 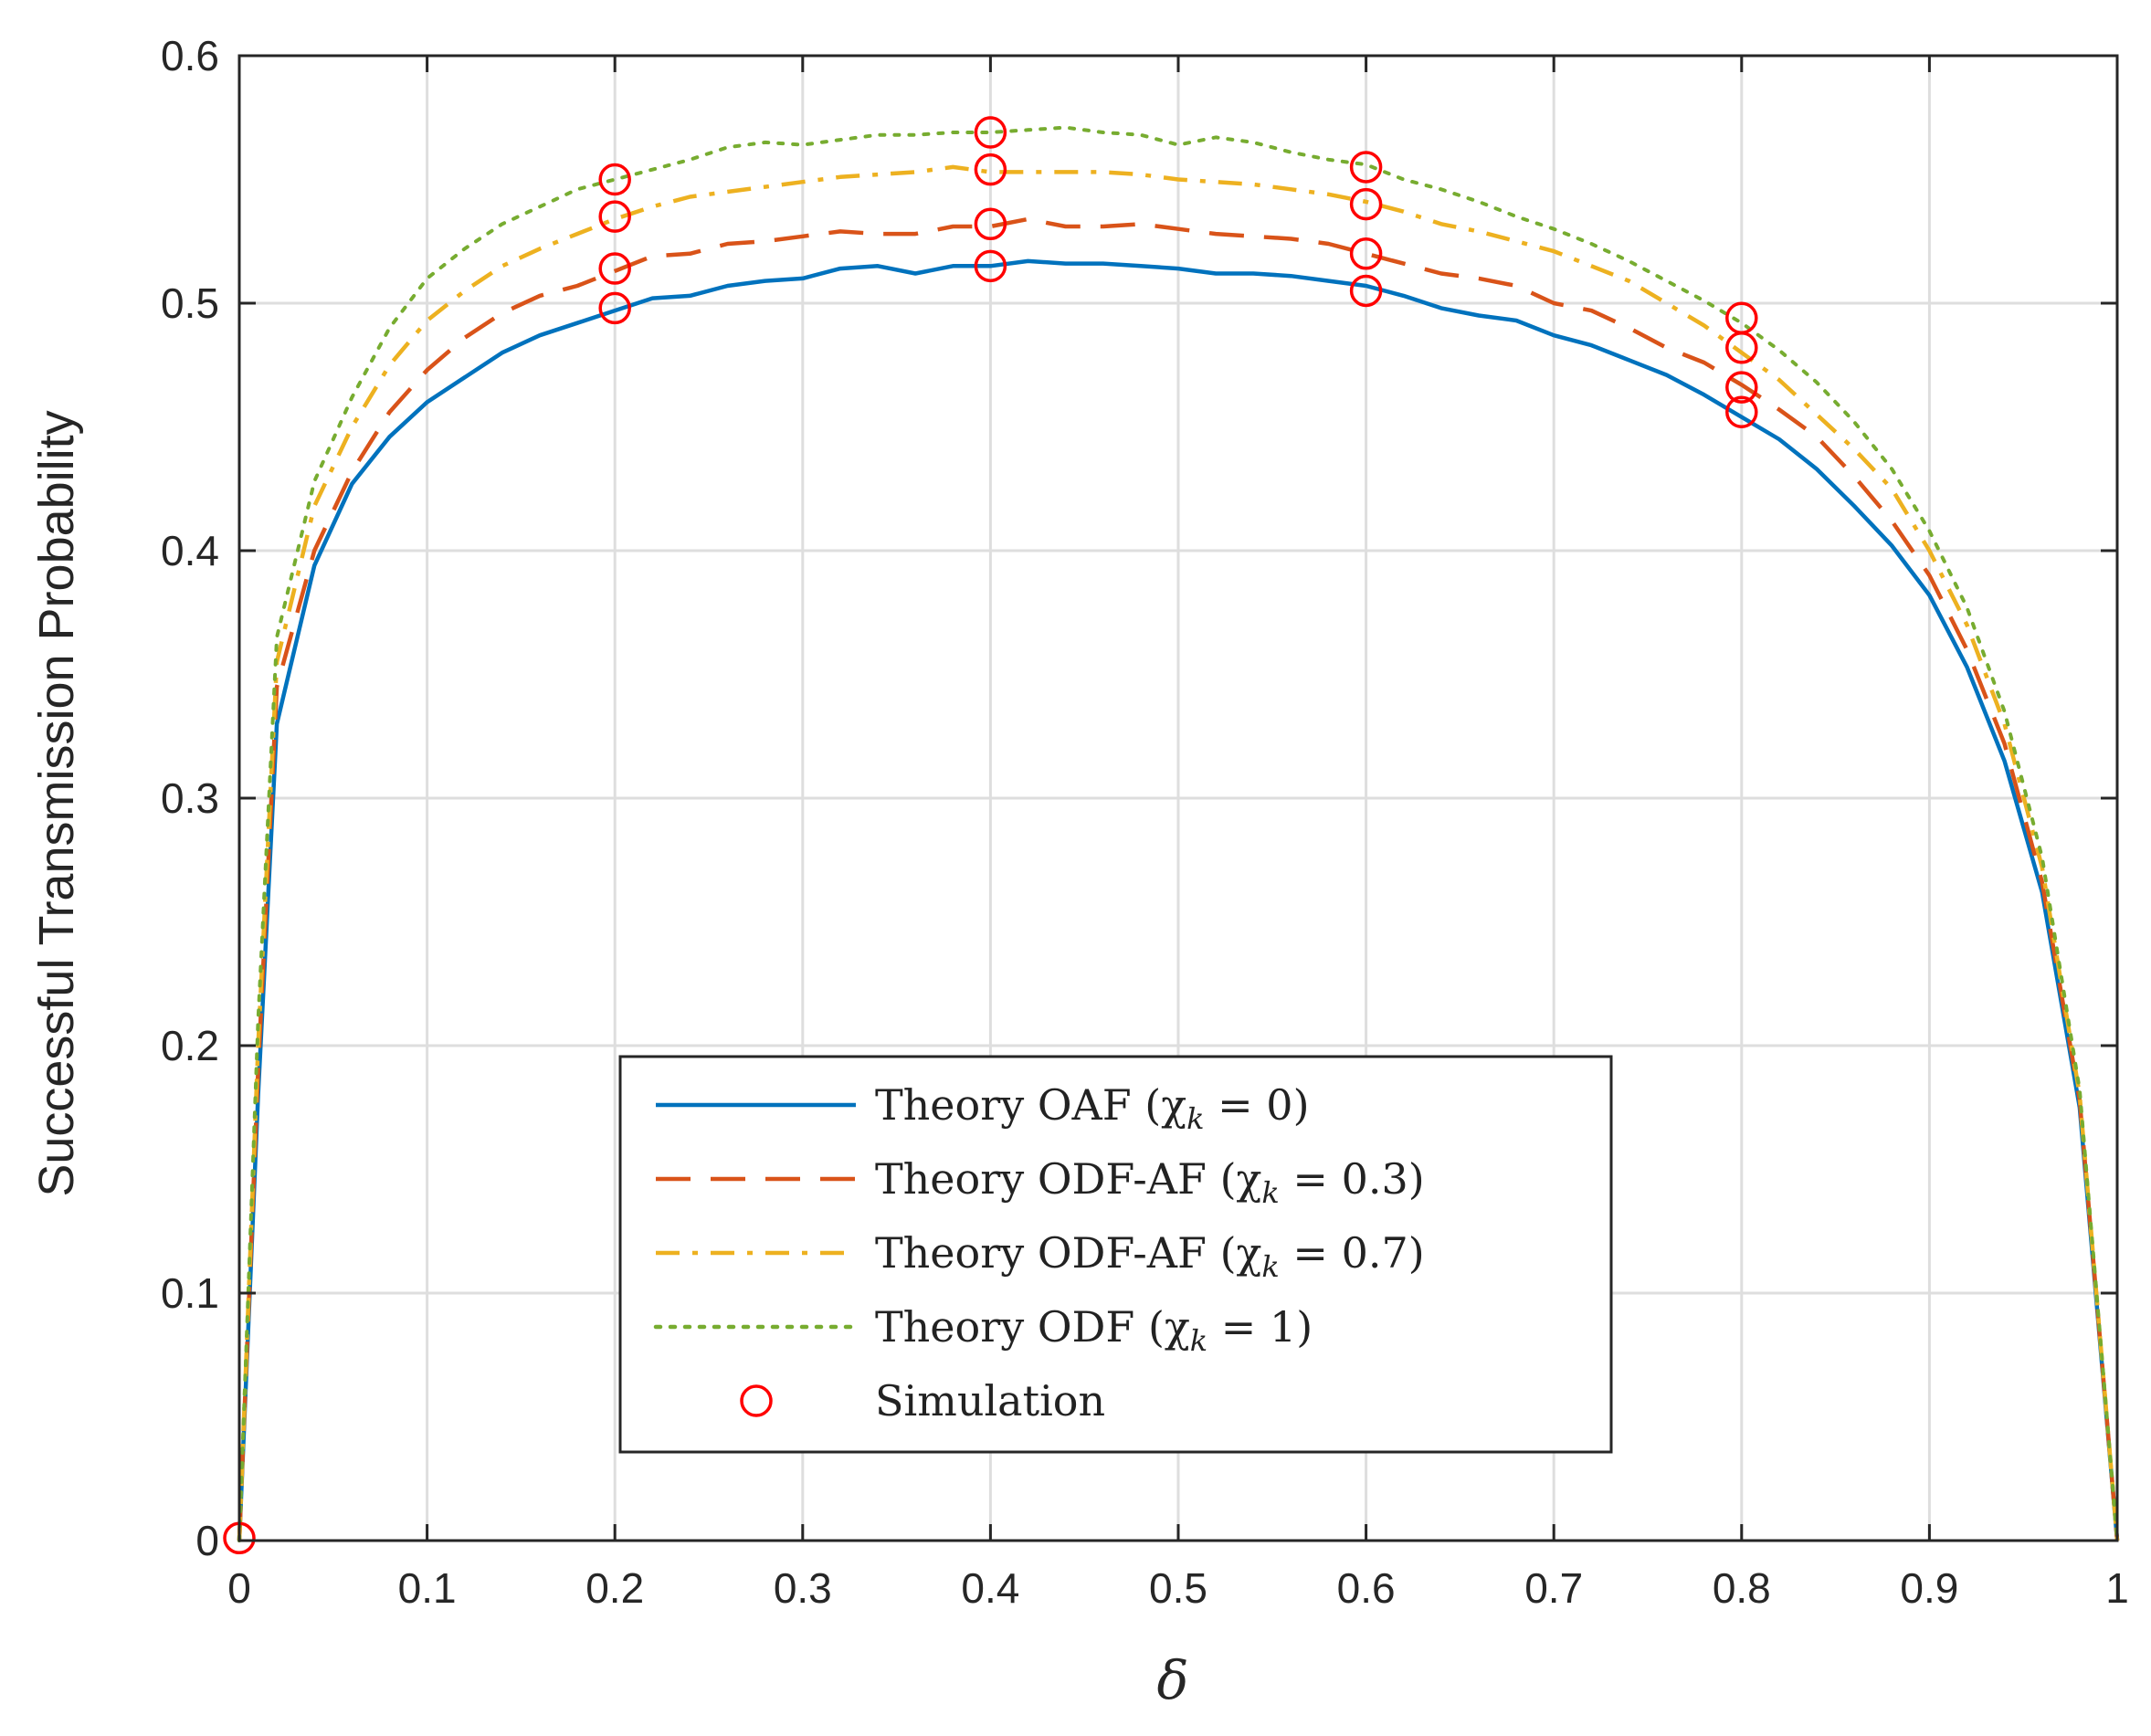 What do you see at coordinates (1352, 1179) in the screenshot?
I see `legend-label-tail: = 0.3)` at bounding box center [1352, 1179].